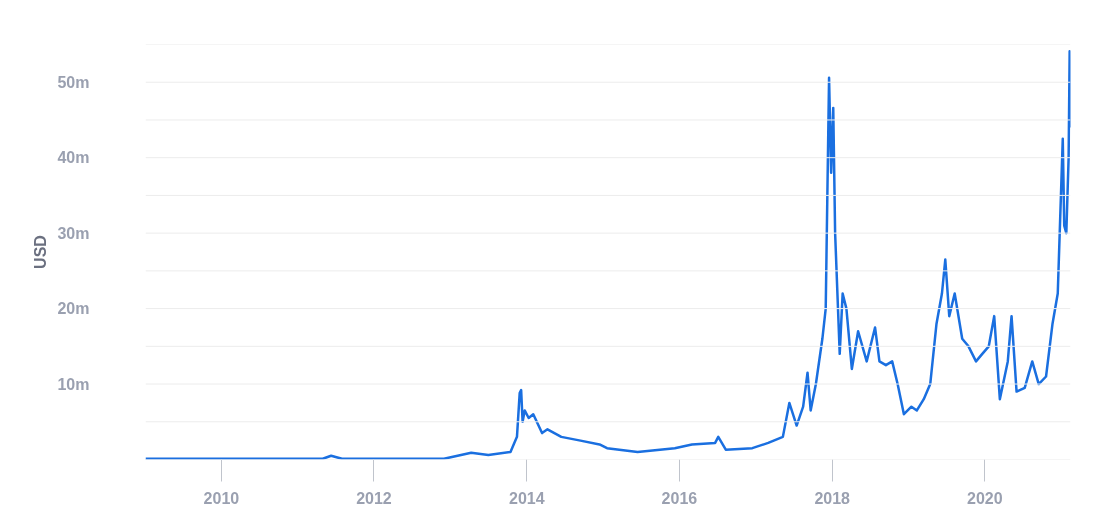 Image resolution: width=1114 pixels, height=519 pixels. Describe the element at coordinates (526, 498) in the screenshot. I see `x-tick-label: 2014` at that location.